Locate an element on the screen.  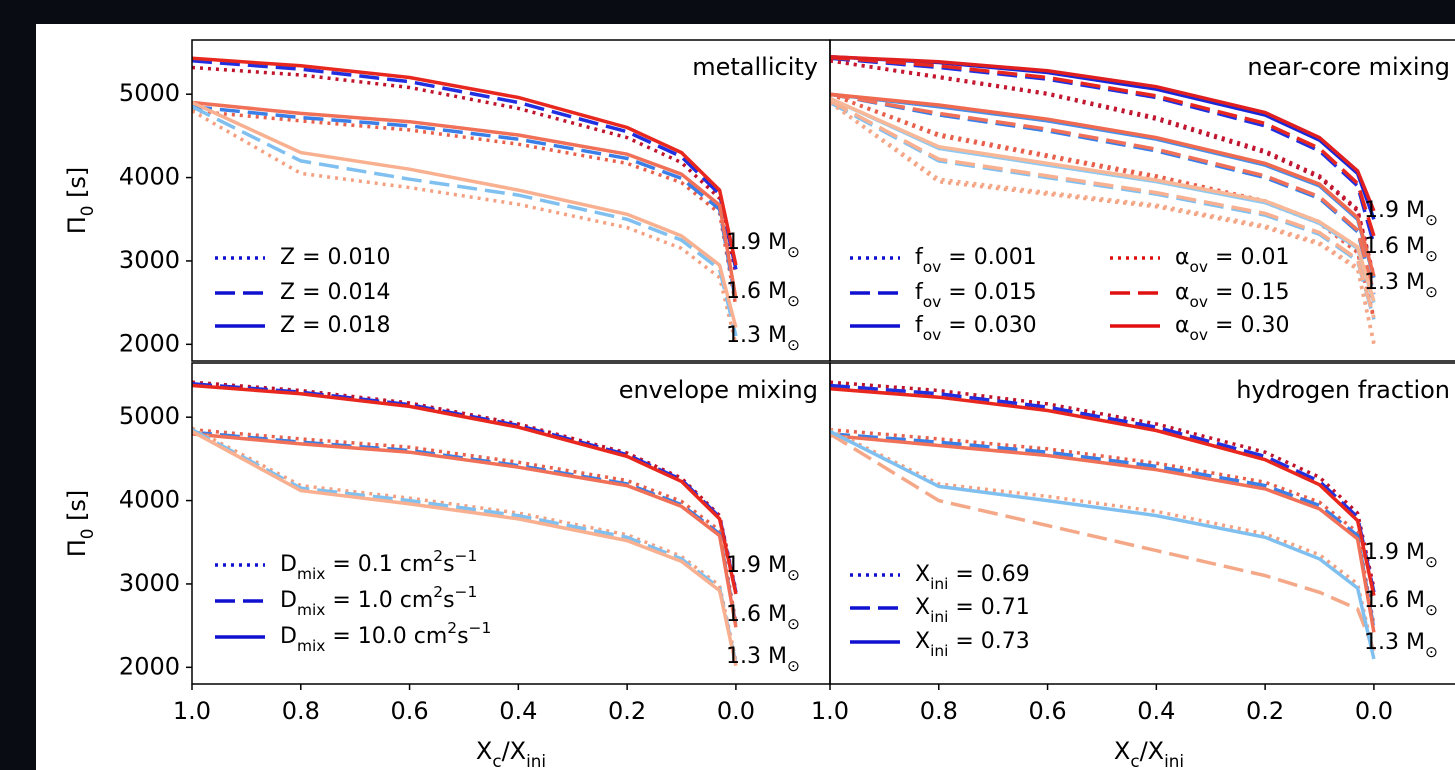
legend-label: Z = 0.018 is located at coordinates (335, 325).